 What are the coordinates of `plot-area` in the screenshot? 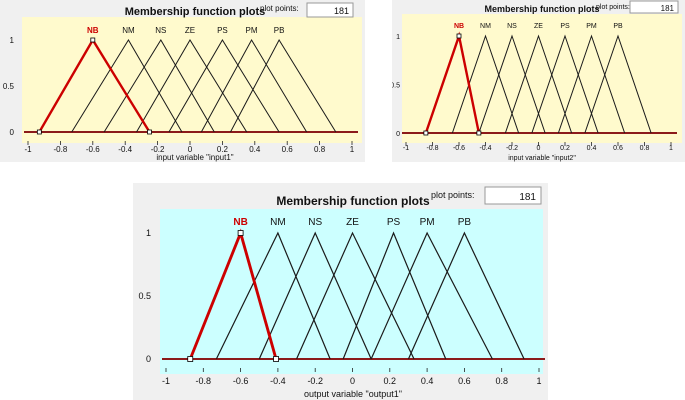 It's located at (542, 78).